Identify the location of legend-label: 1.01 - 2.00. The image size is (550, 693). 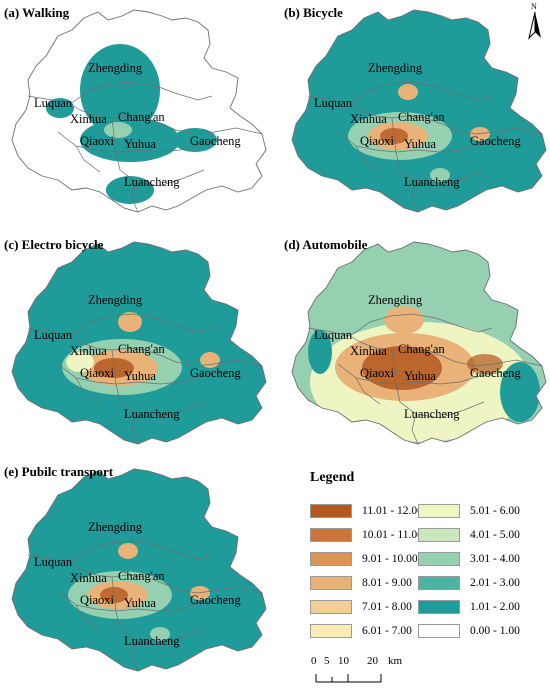
(495, 607).